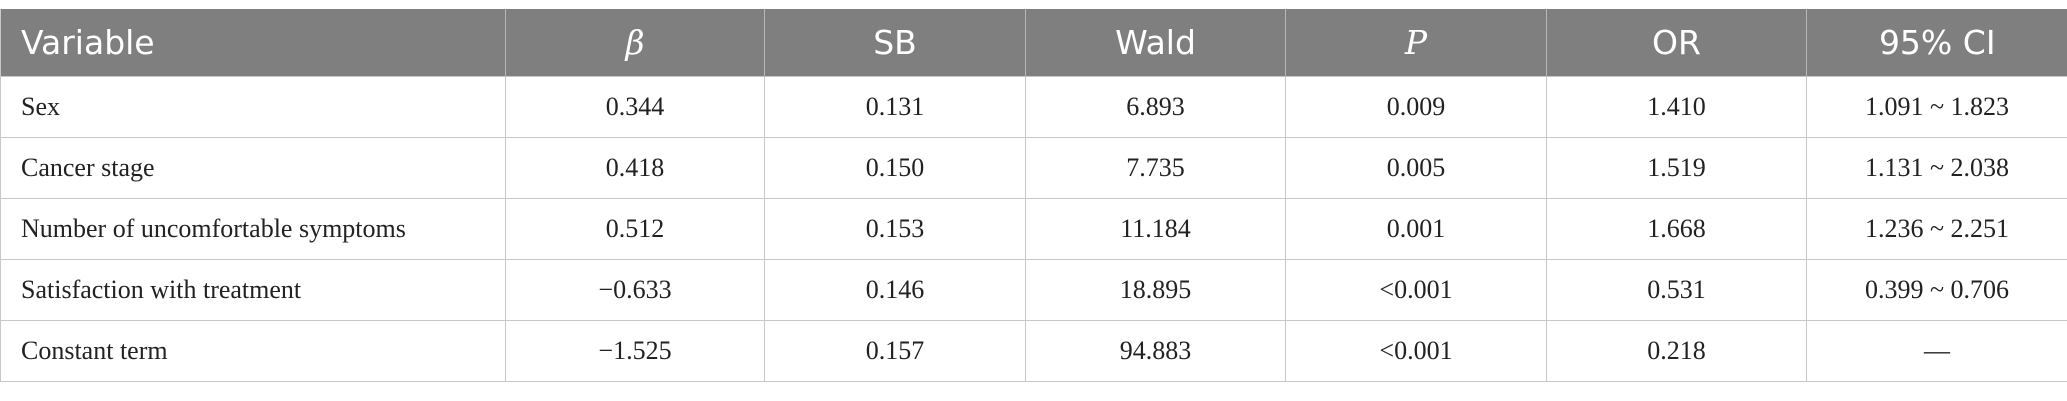  What do you see at coordinates (635, 43) in the screenshot?
I see `column-header: β` at bounding box center [635, 43].